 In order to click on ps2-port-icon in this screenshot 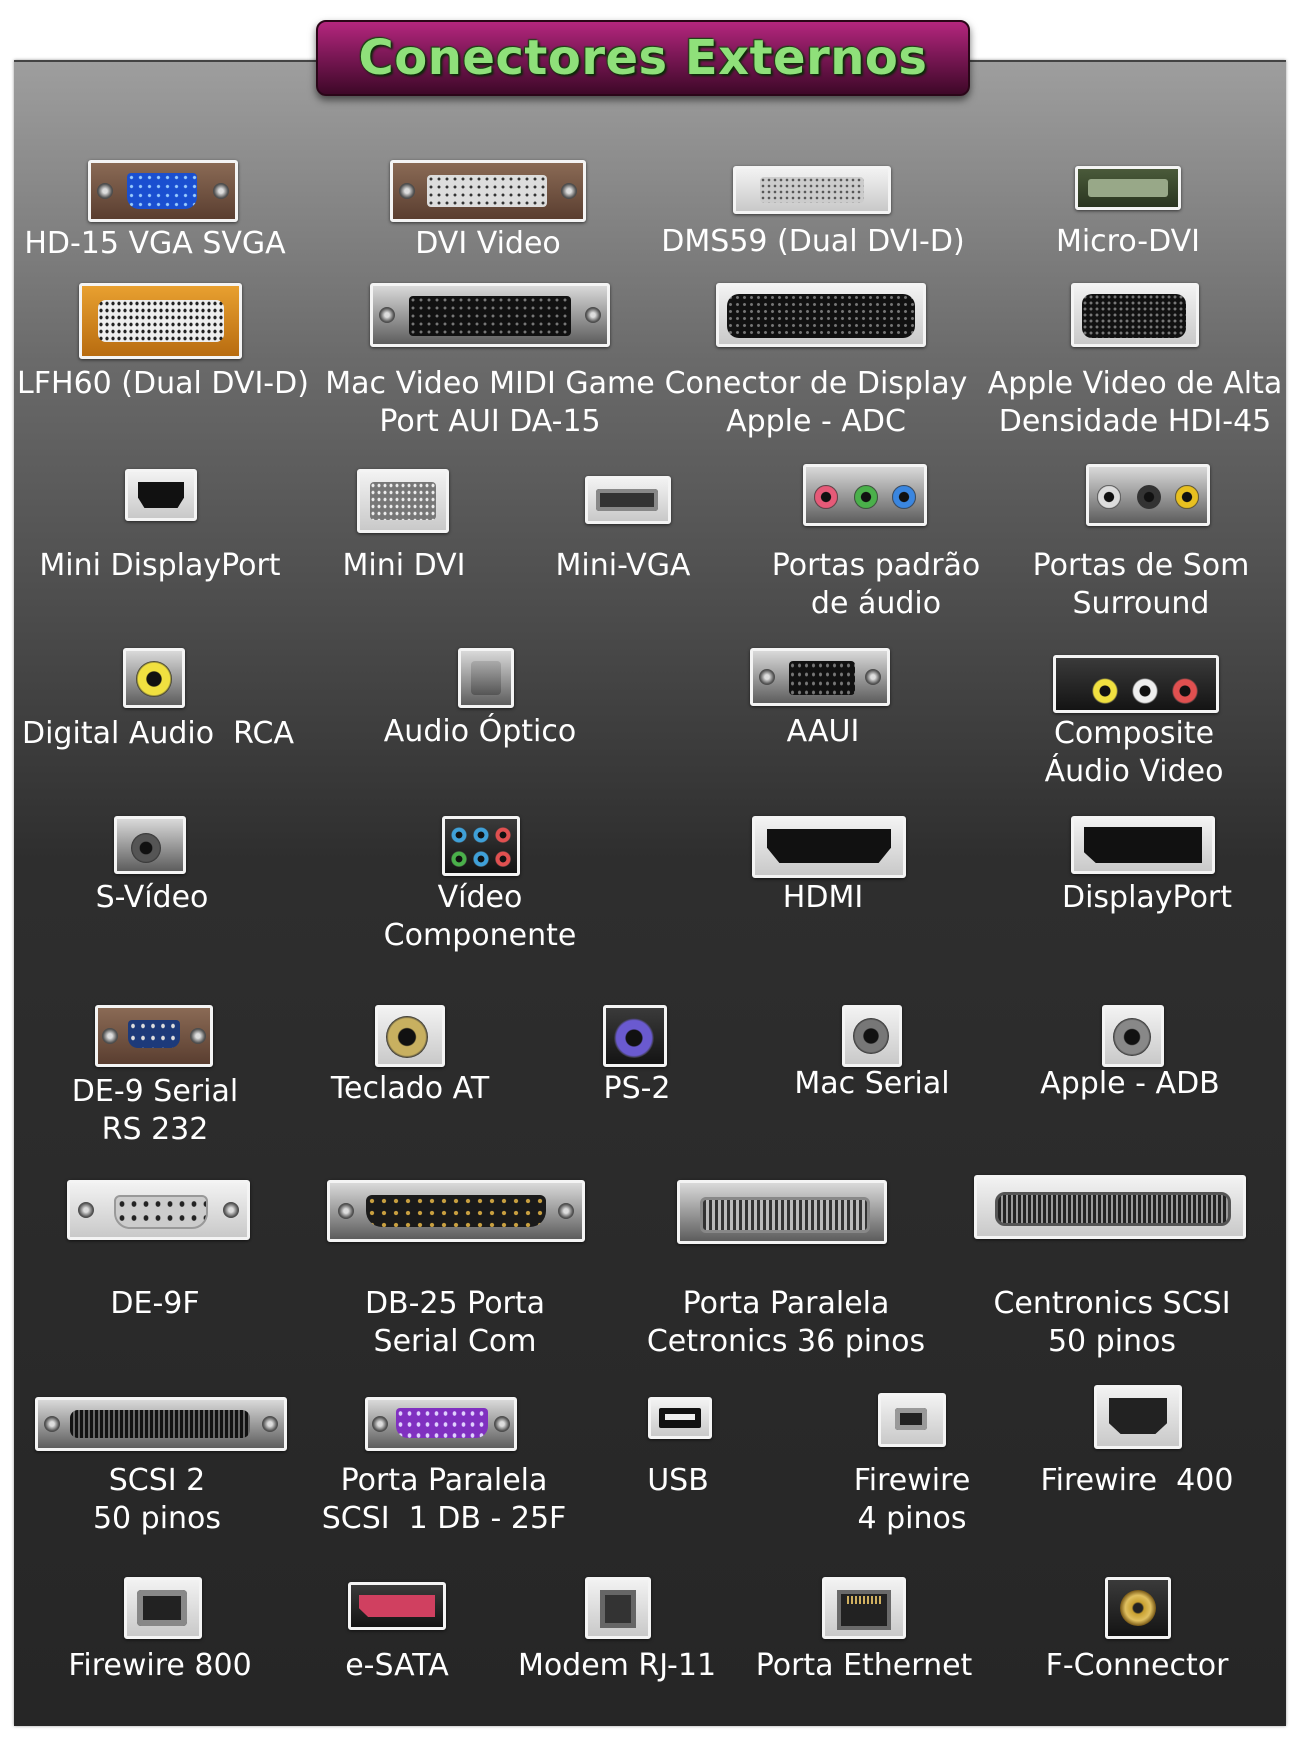, I will do `click(635, 1036)`.